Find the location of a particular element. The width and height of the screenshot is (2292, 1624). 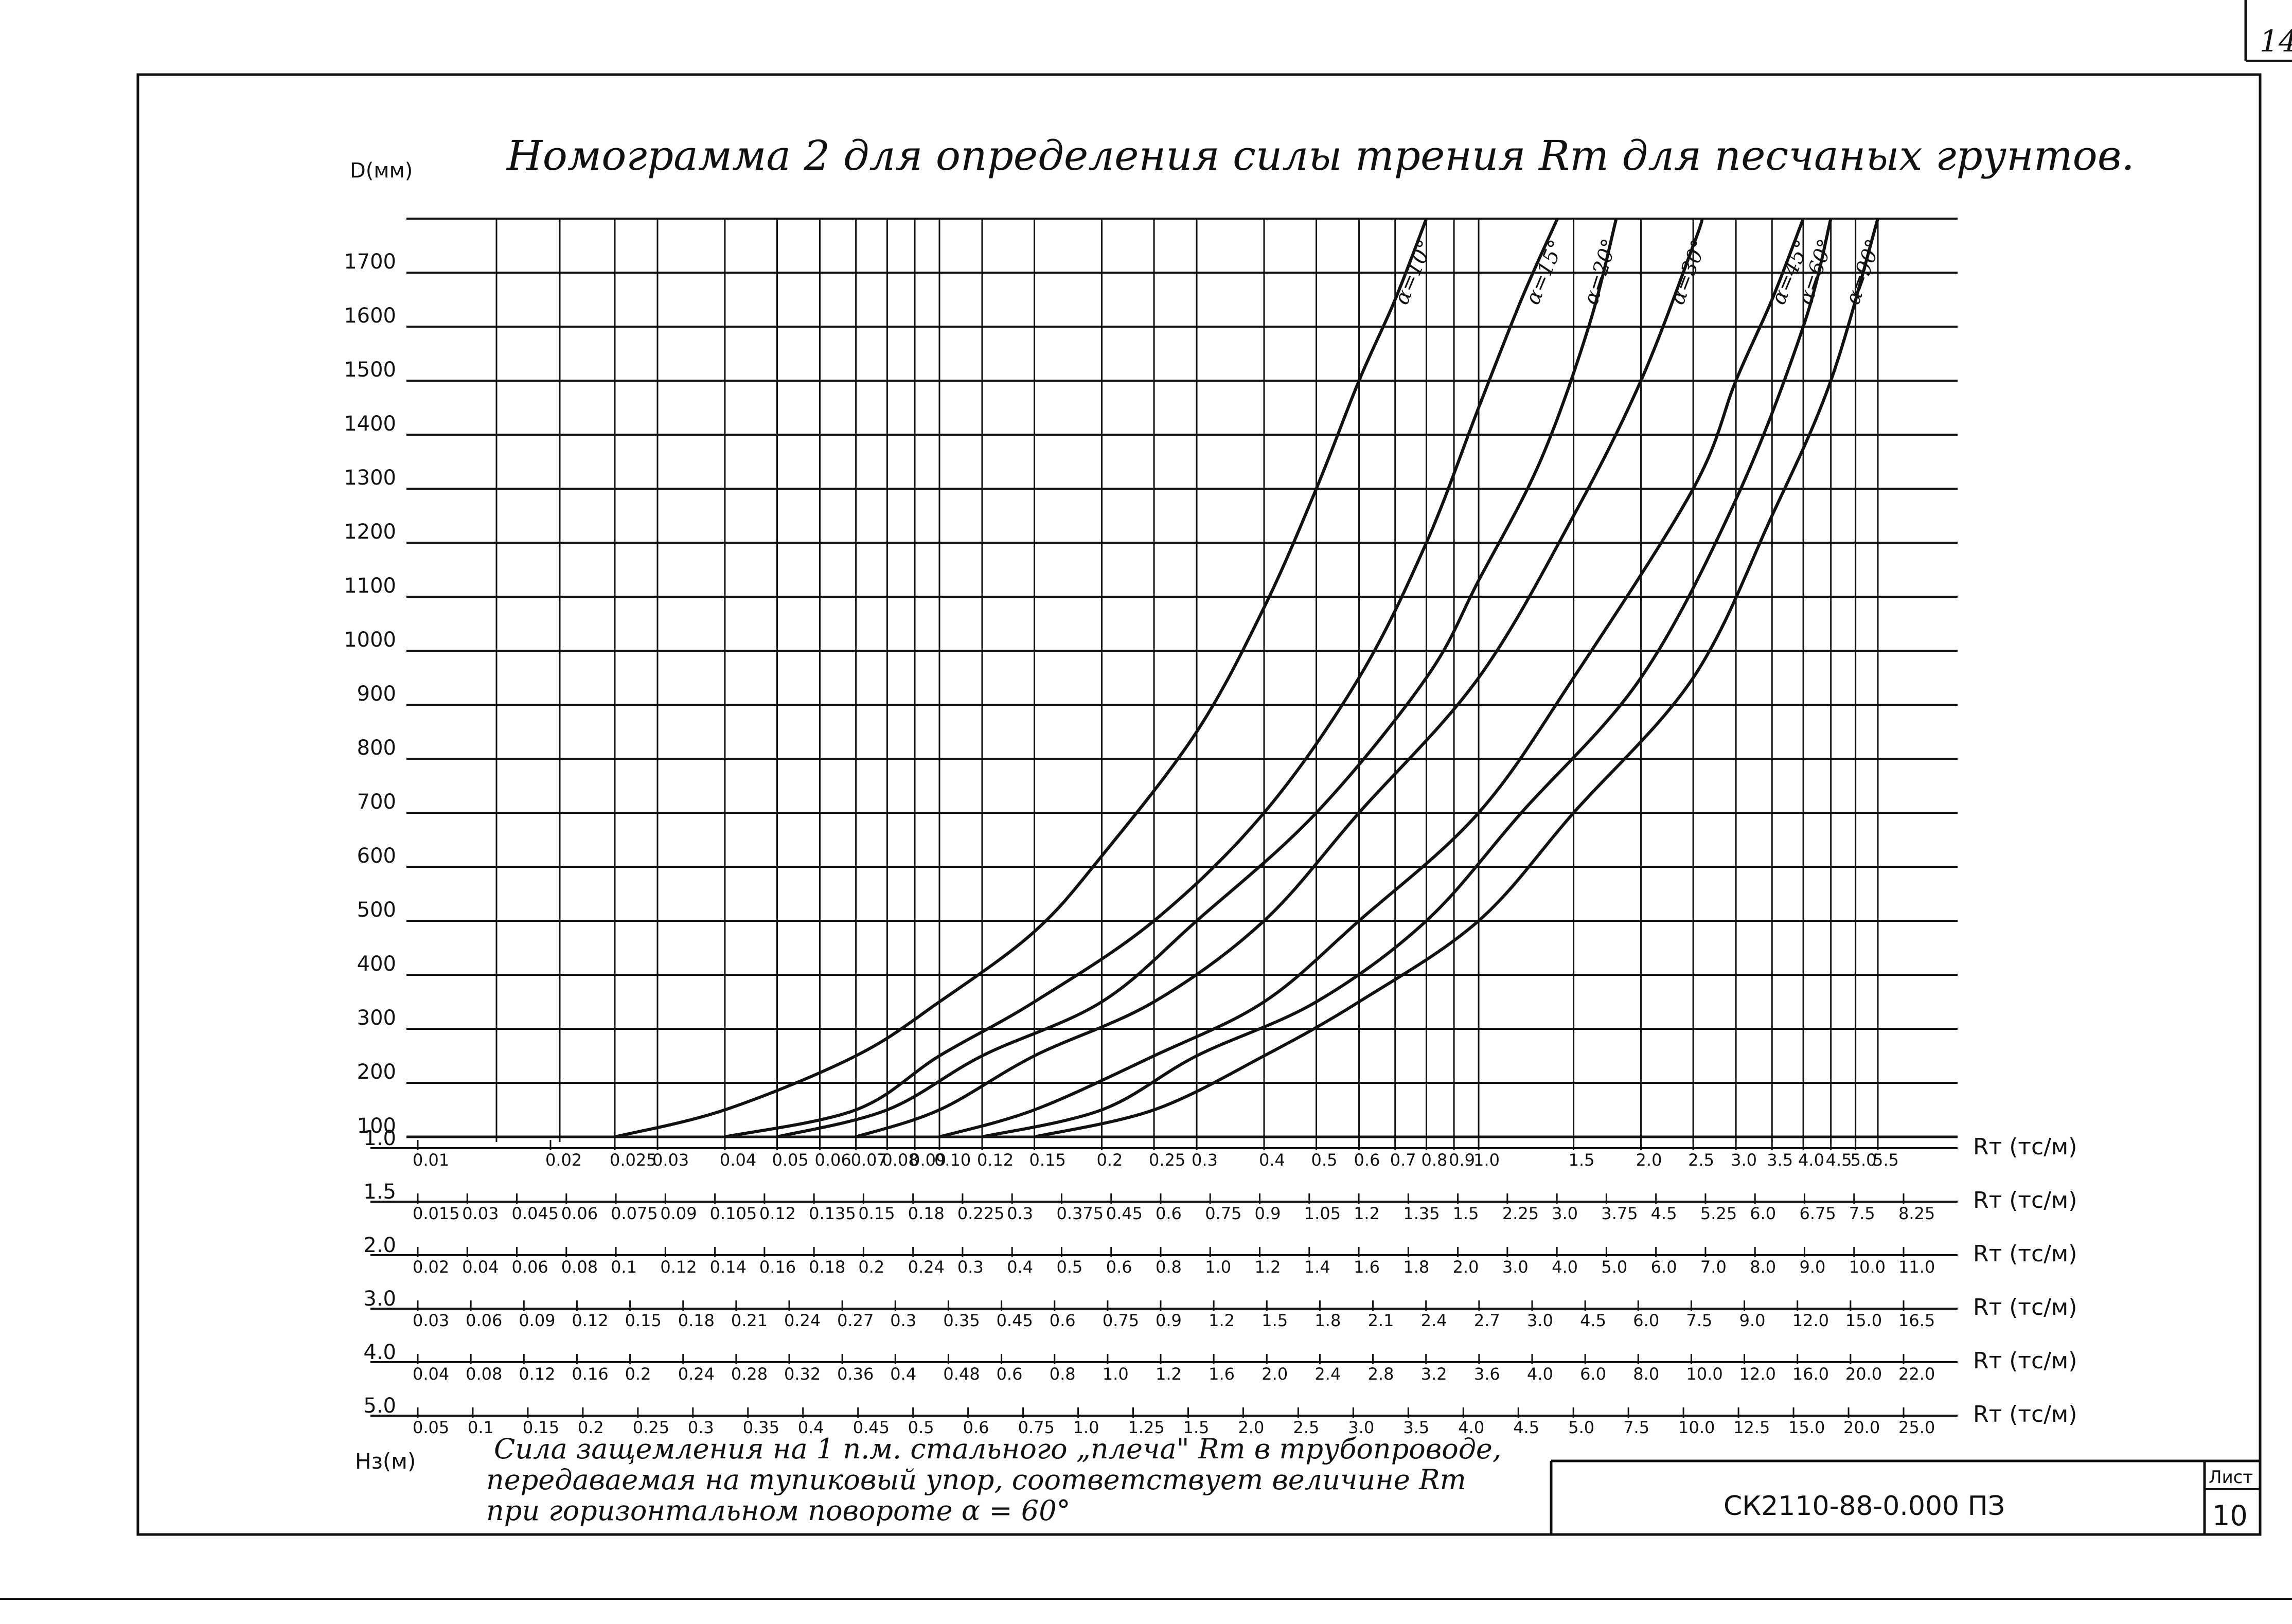

scale-tick-label: 0.36 is located at coordinates (855, 1374).